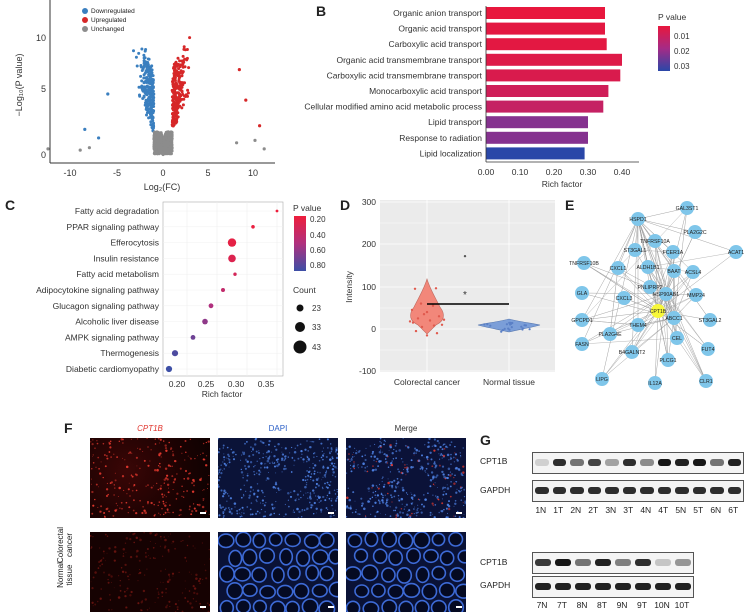 This screenshot has width=749, height=616. Describe the element at coordinates (581, 321) in the screenshot. I see `network-node-label: GPCPD1` at that location.